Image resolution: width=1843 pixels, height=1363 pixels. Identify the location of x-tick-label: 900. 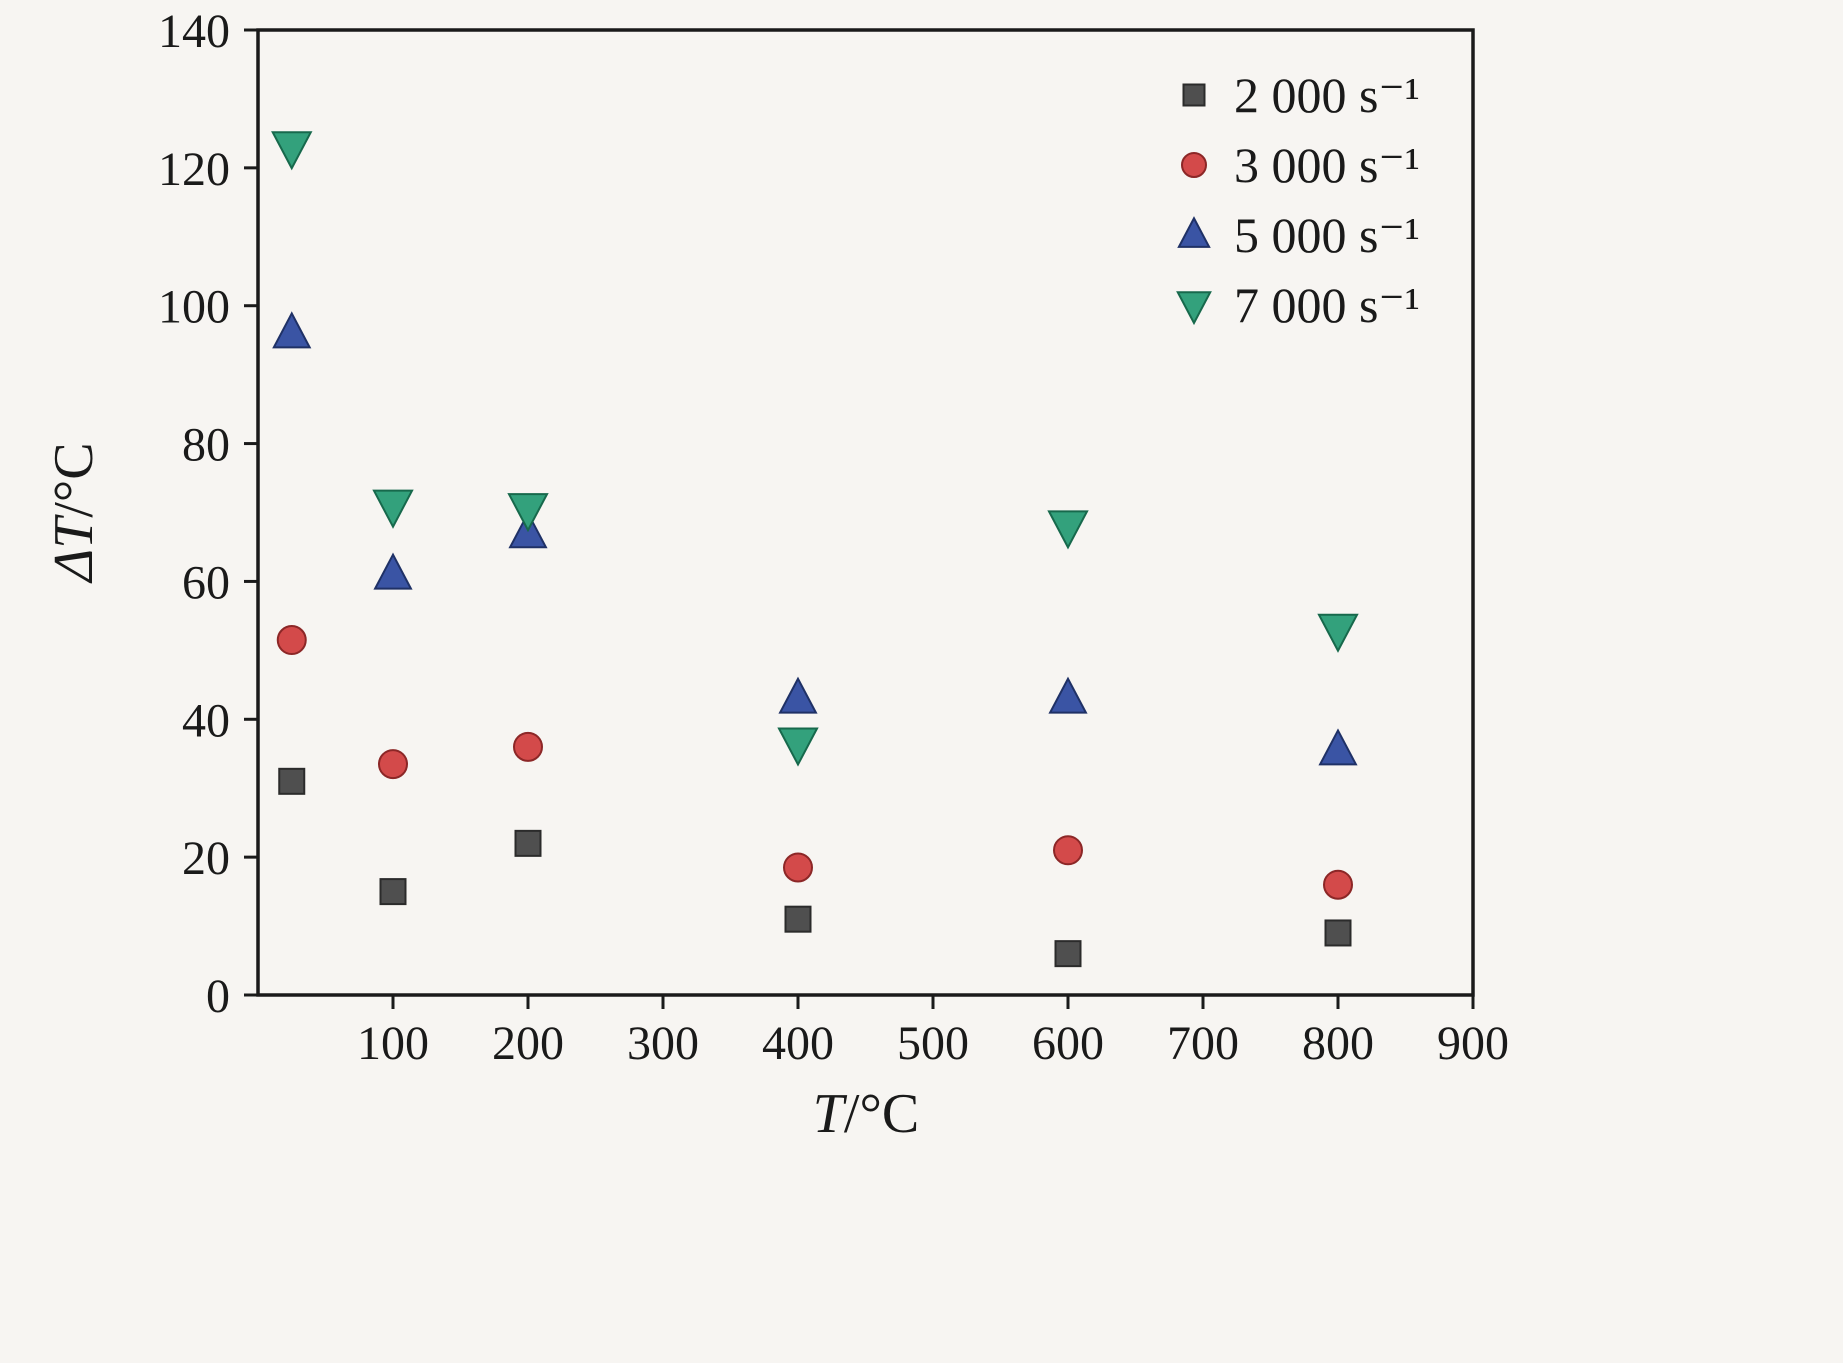
(1473, 1043).